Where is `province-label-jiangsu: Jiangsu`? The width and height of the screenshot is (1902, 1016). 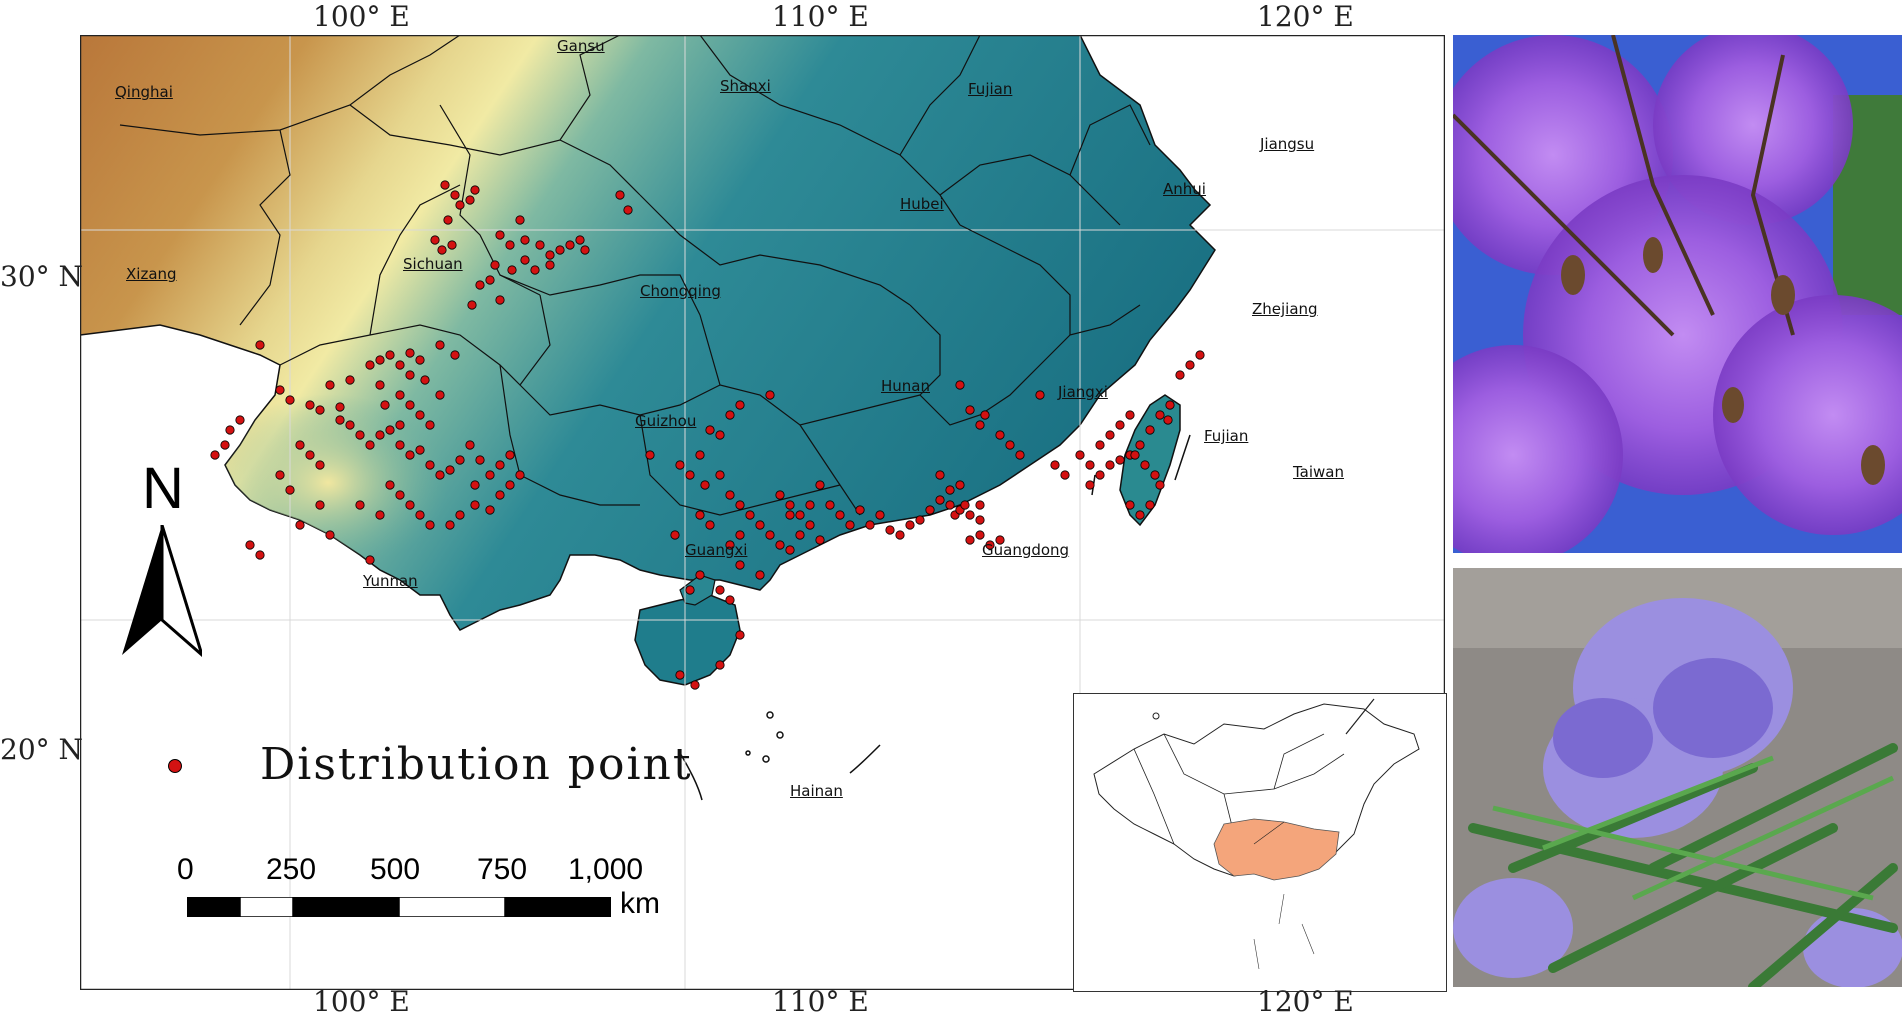 province-label-jiangsu: Jiangsu is located at coordinates (1287, 144).